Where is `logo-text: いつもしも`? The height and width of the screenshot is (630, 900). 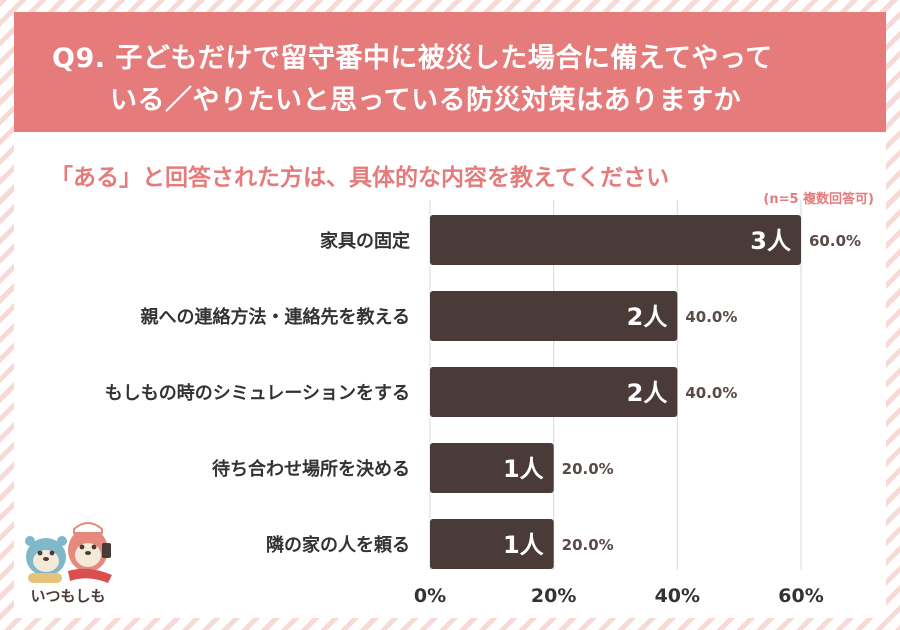
logo-text: いつもしも is located at coordinates (67, 596).